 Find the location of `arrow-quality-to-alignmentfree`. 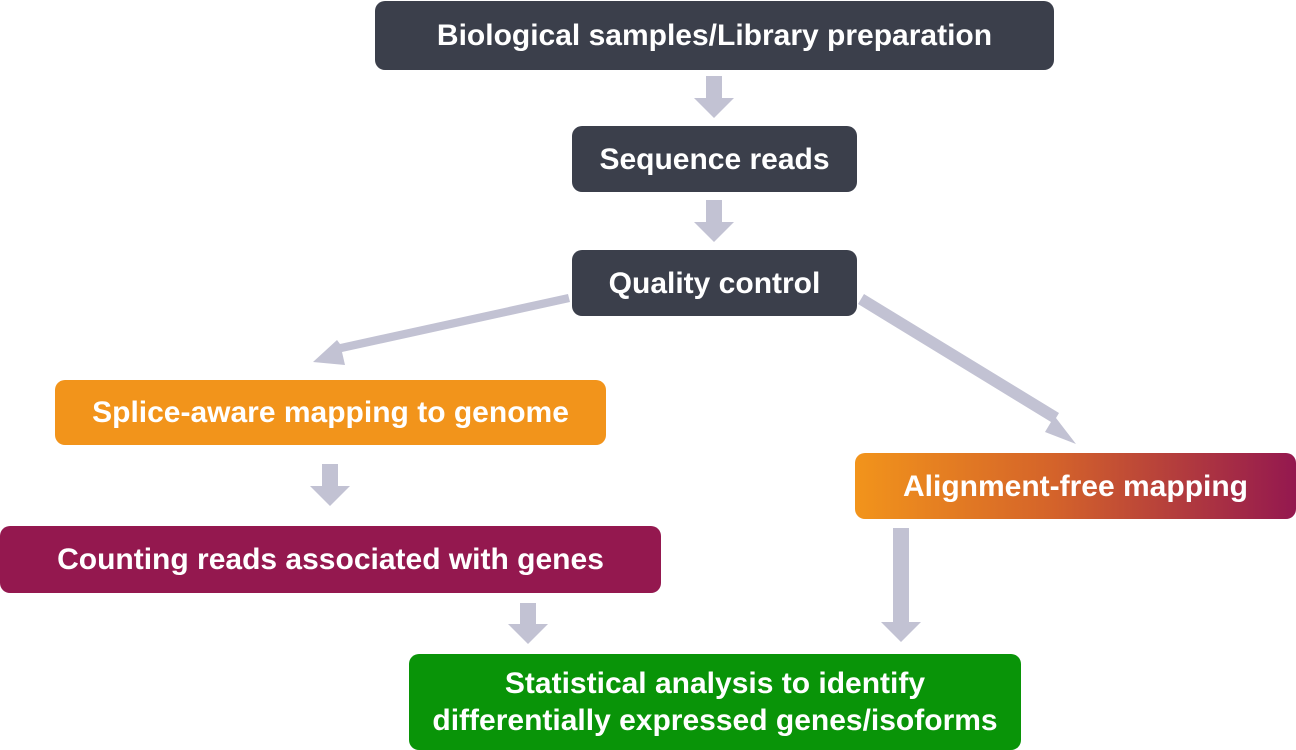

arrow-quality-to-alignmentfree is located at coordinates (967, 369).